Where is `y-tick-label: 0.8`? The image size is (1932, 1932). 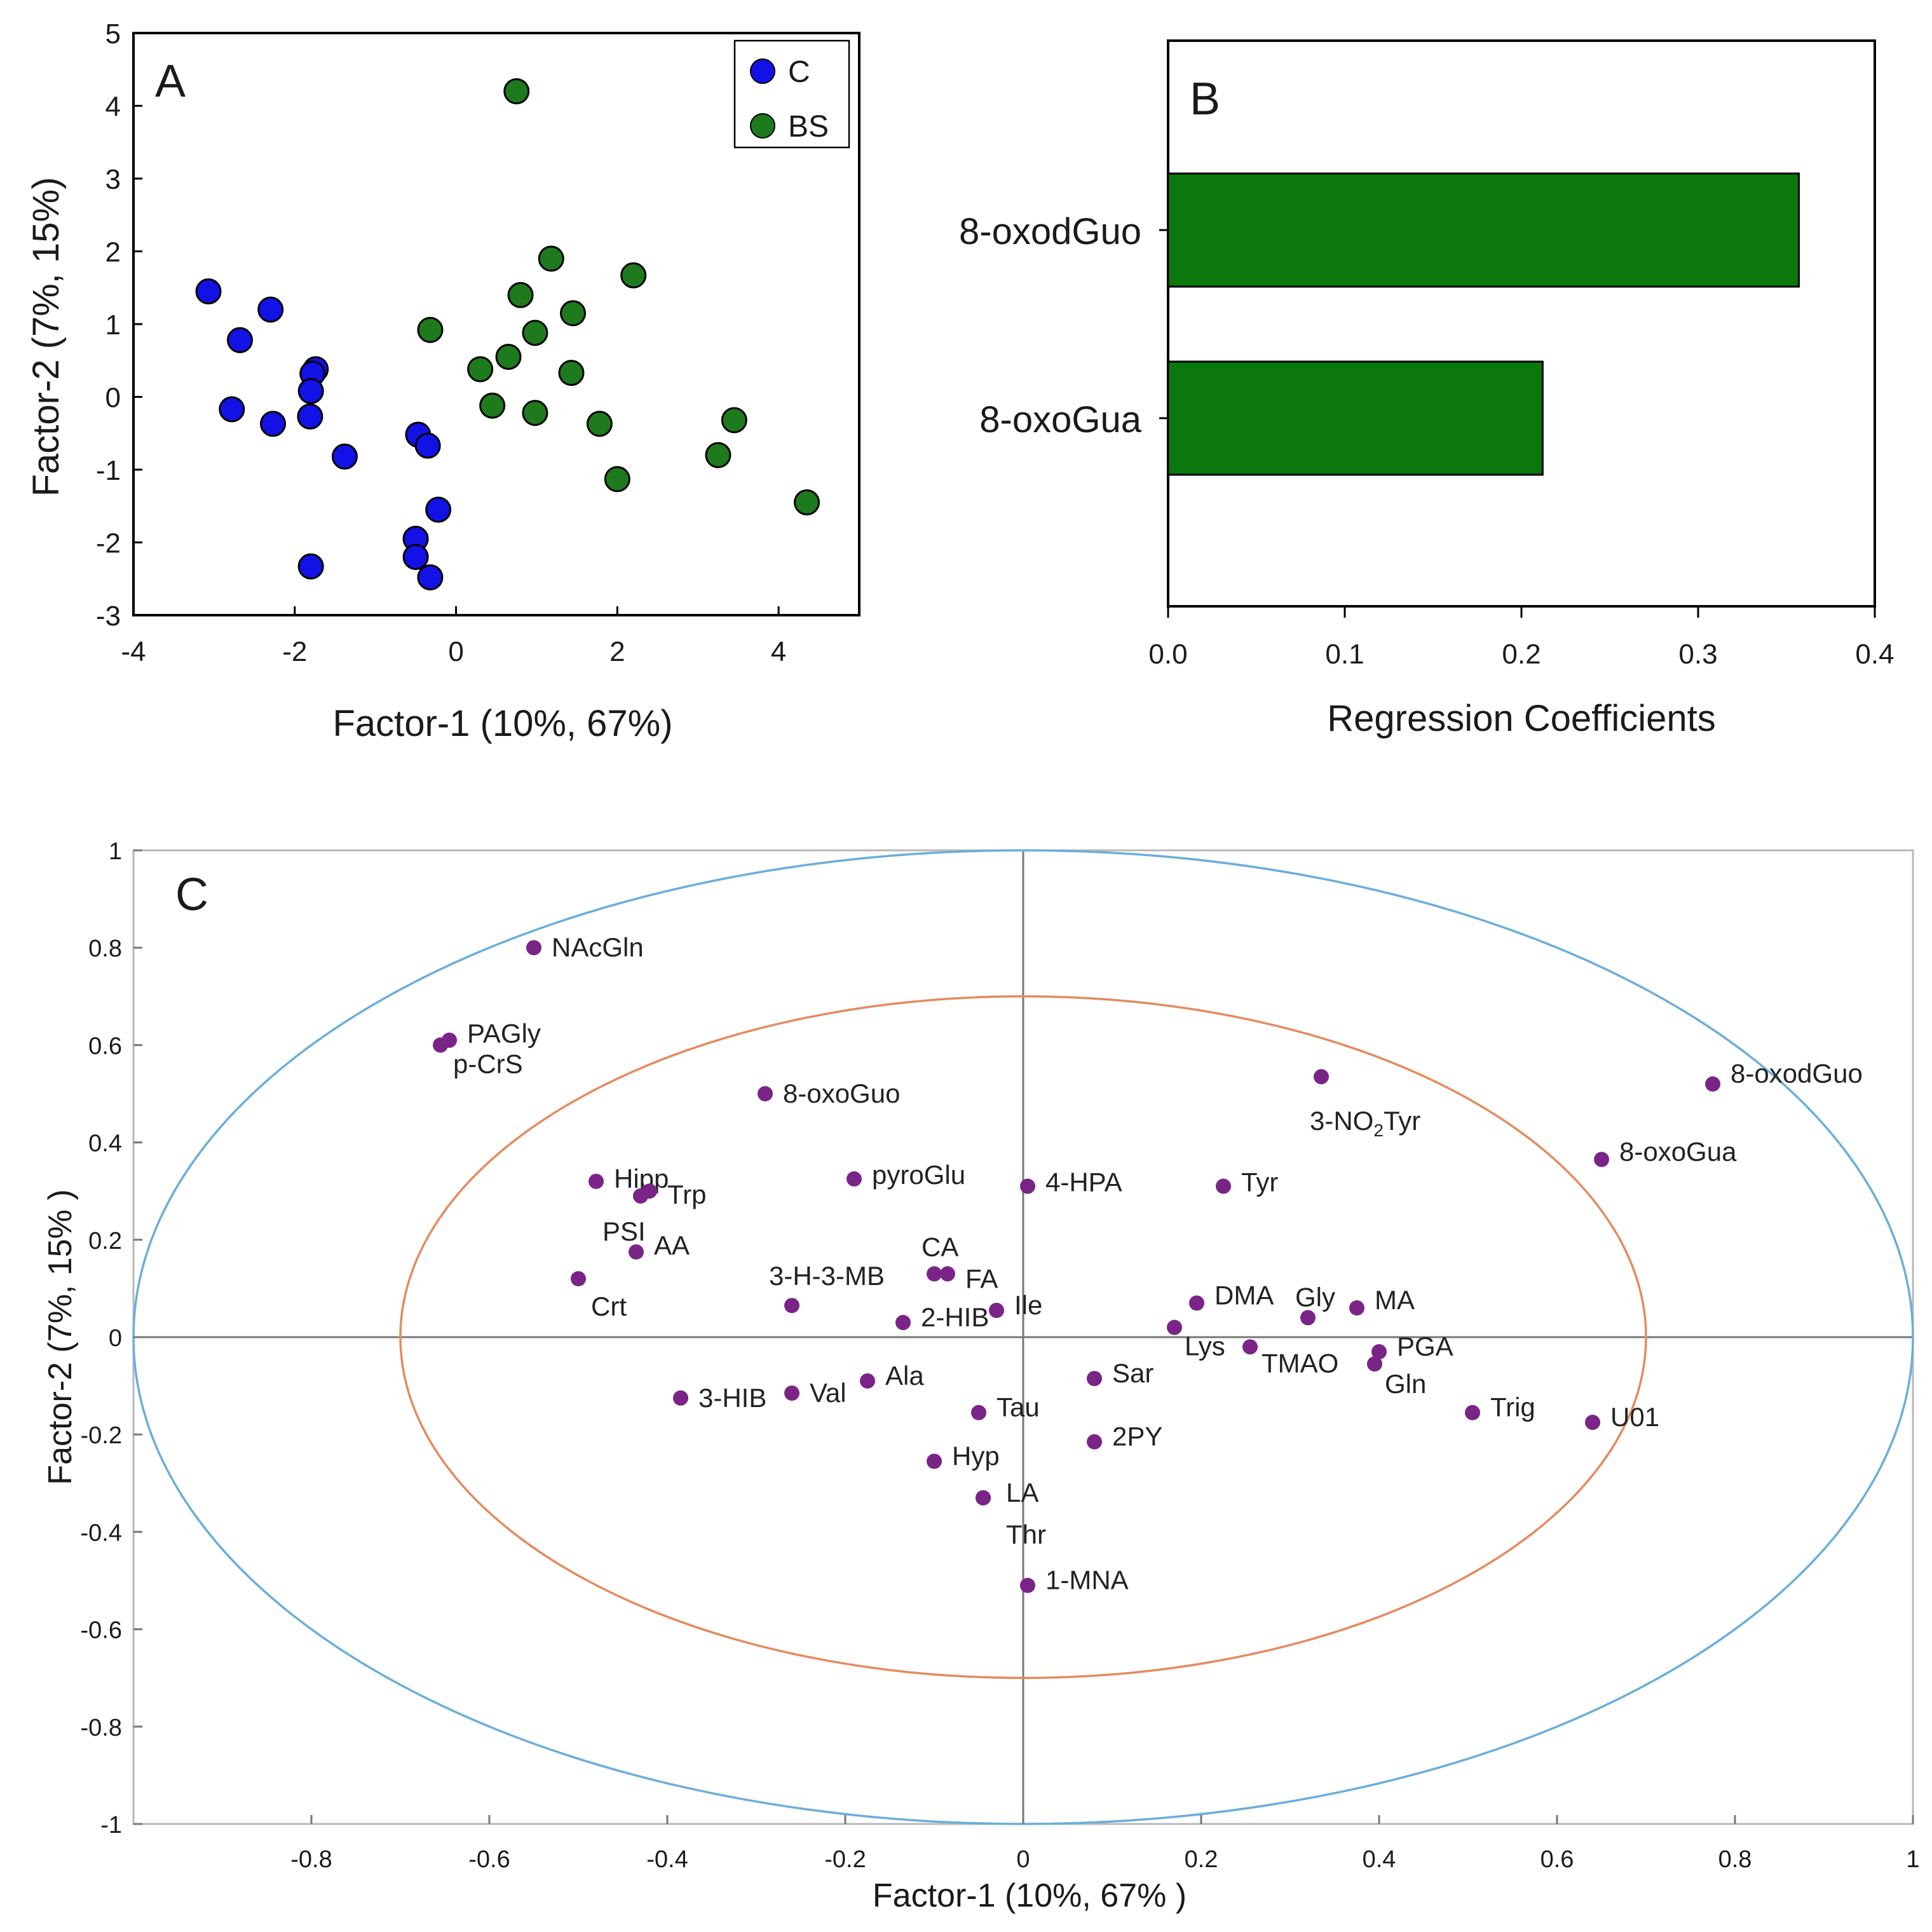
y-tick-label: 0.8 is located at coordinates (105, 948).